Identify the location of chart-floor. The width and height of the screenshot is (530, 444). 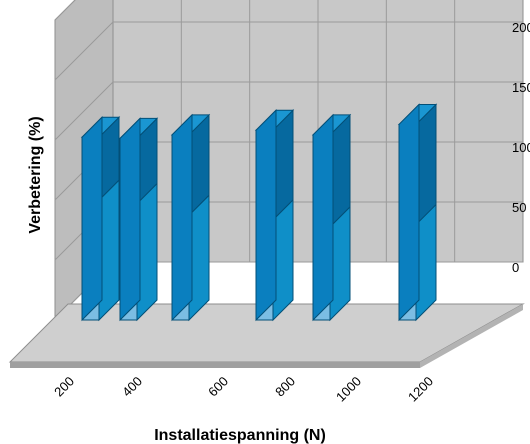
(266, 335).